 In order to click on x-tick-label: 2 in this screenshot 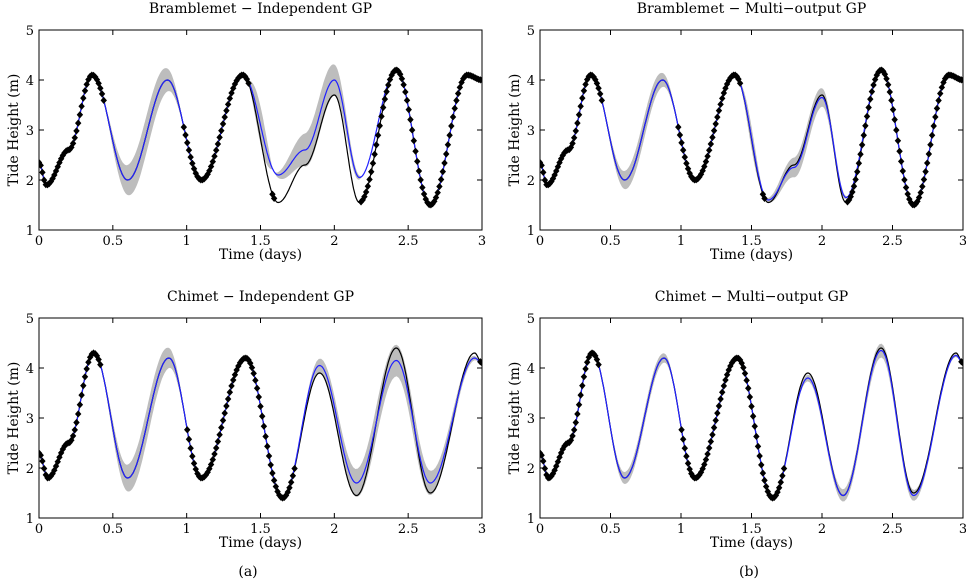, I will do `click(822, 529)`.